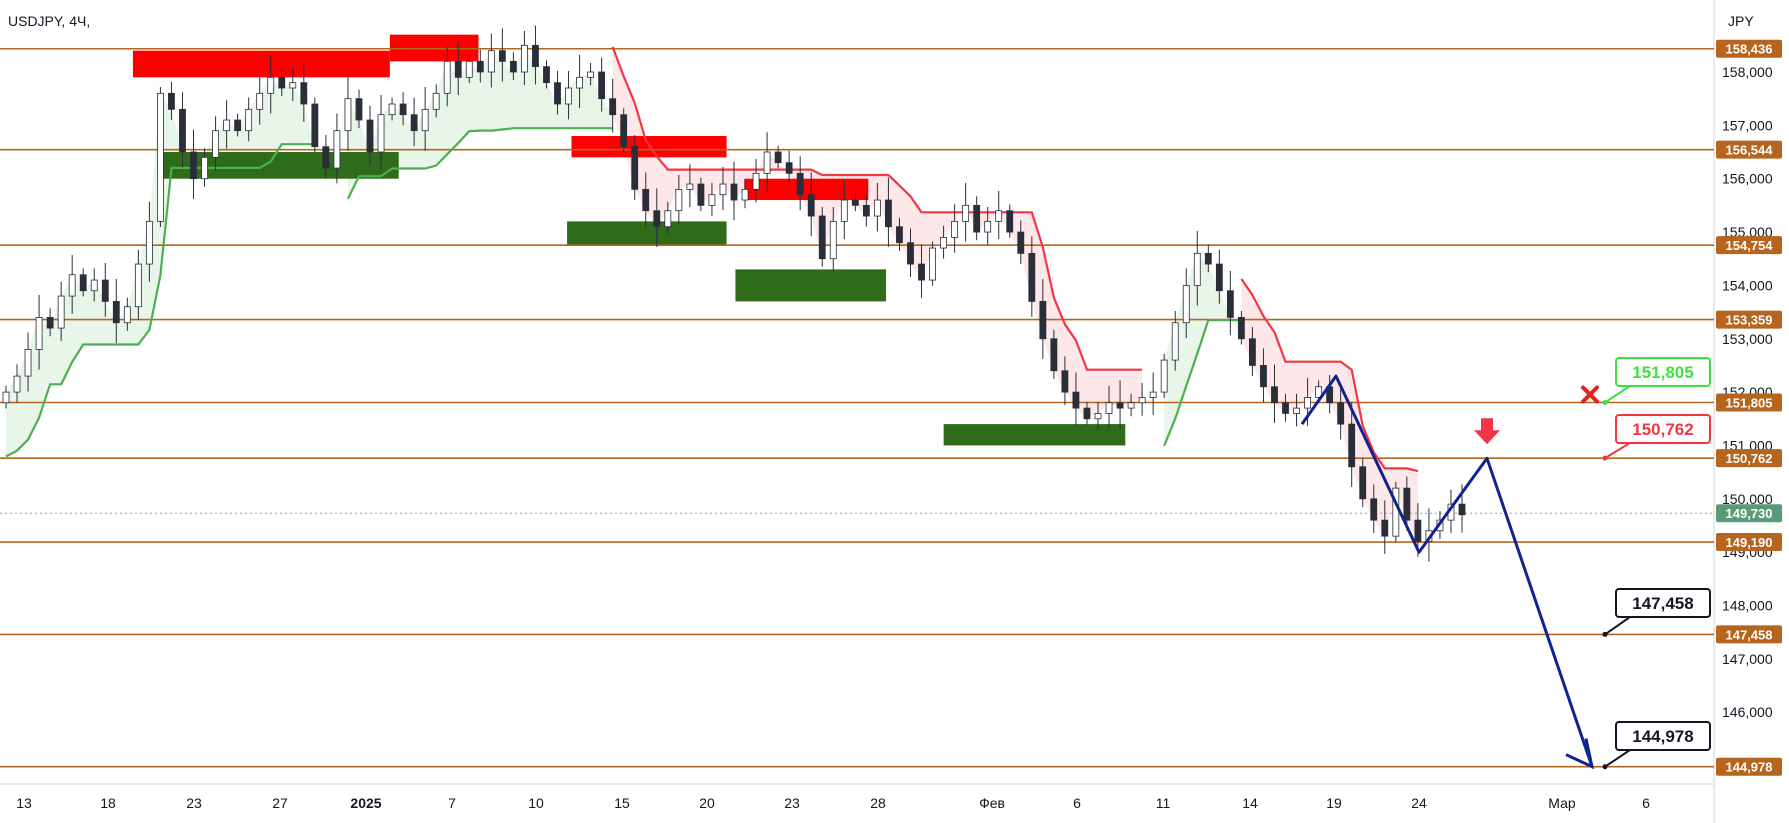  Describe the element at coordinates (1749, 767) in the screenshot. I see `price-level-badge-label: 144,978` at that location.